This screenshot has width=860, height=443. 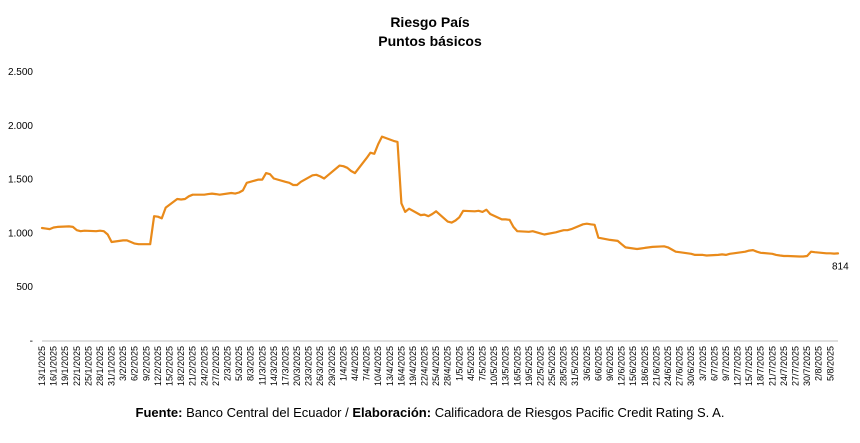 What do you see at coordinates (633, 366) in the screenshot?
I see `x-tick-label: 15/6/2025` at bounding box center [633, 366].